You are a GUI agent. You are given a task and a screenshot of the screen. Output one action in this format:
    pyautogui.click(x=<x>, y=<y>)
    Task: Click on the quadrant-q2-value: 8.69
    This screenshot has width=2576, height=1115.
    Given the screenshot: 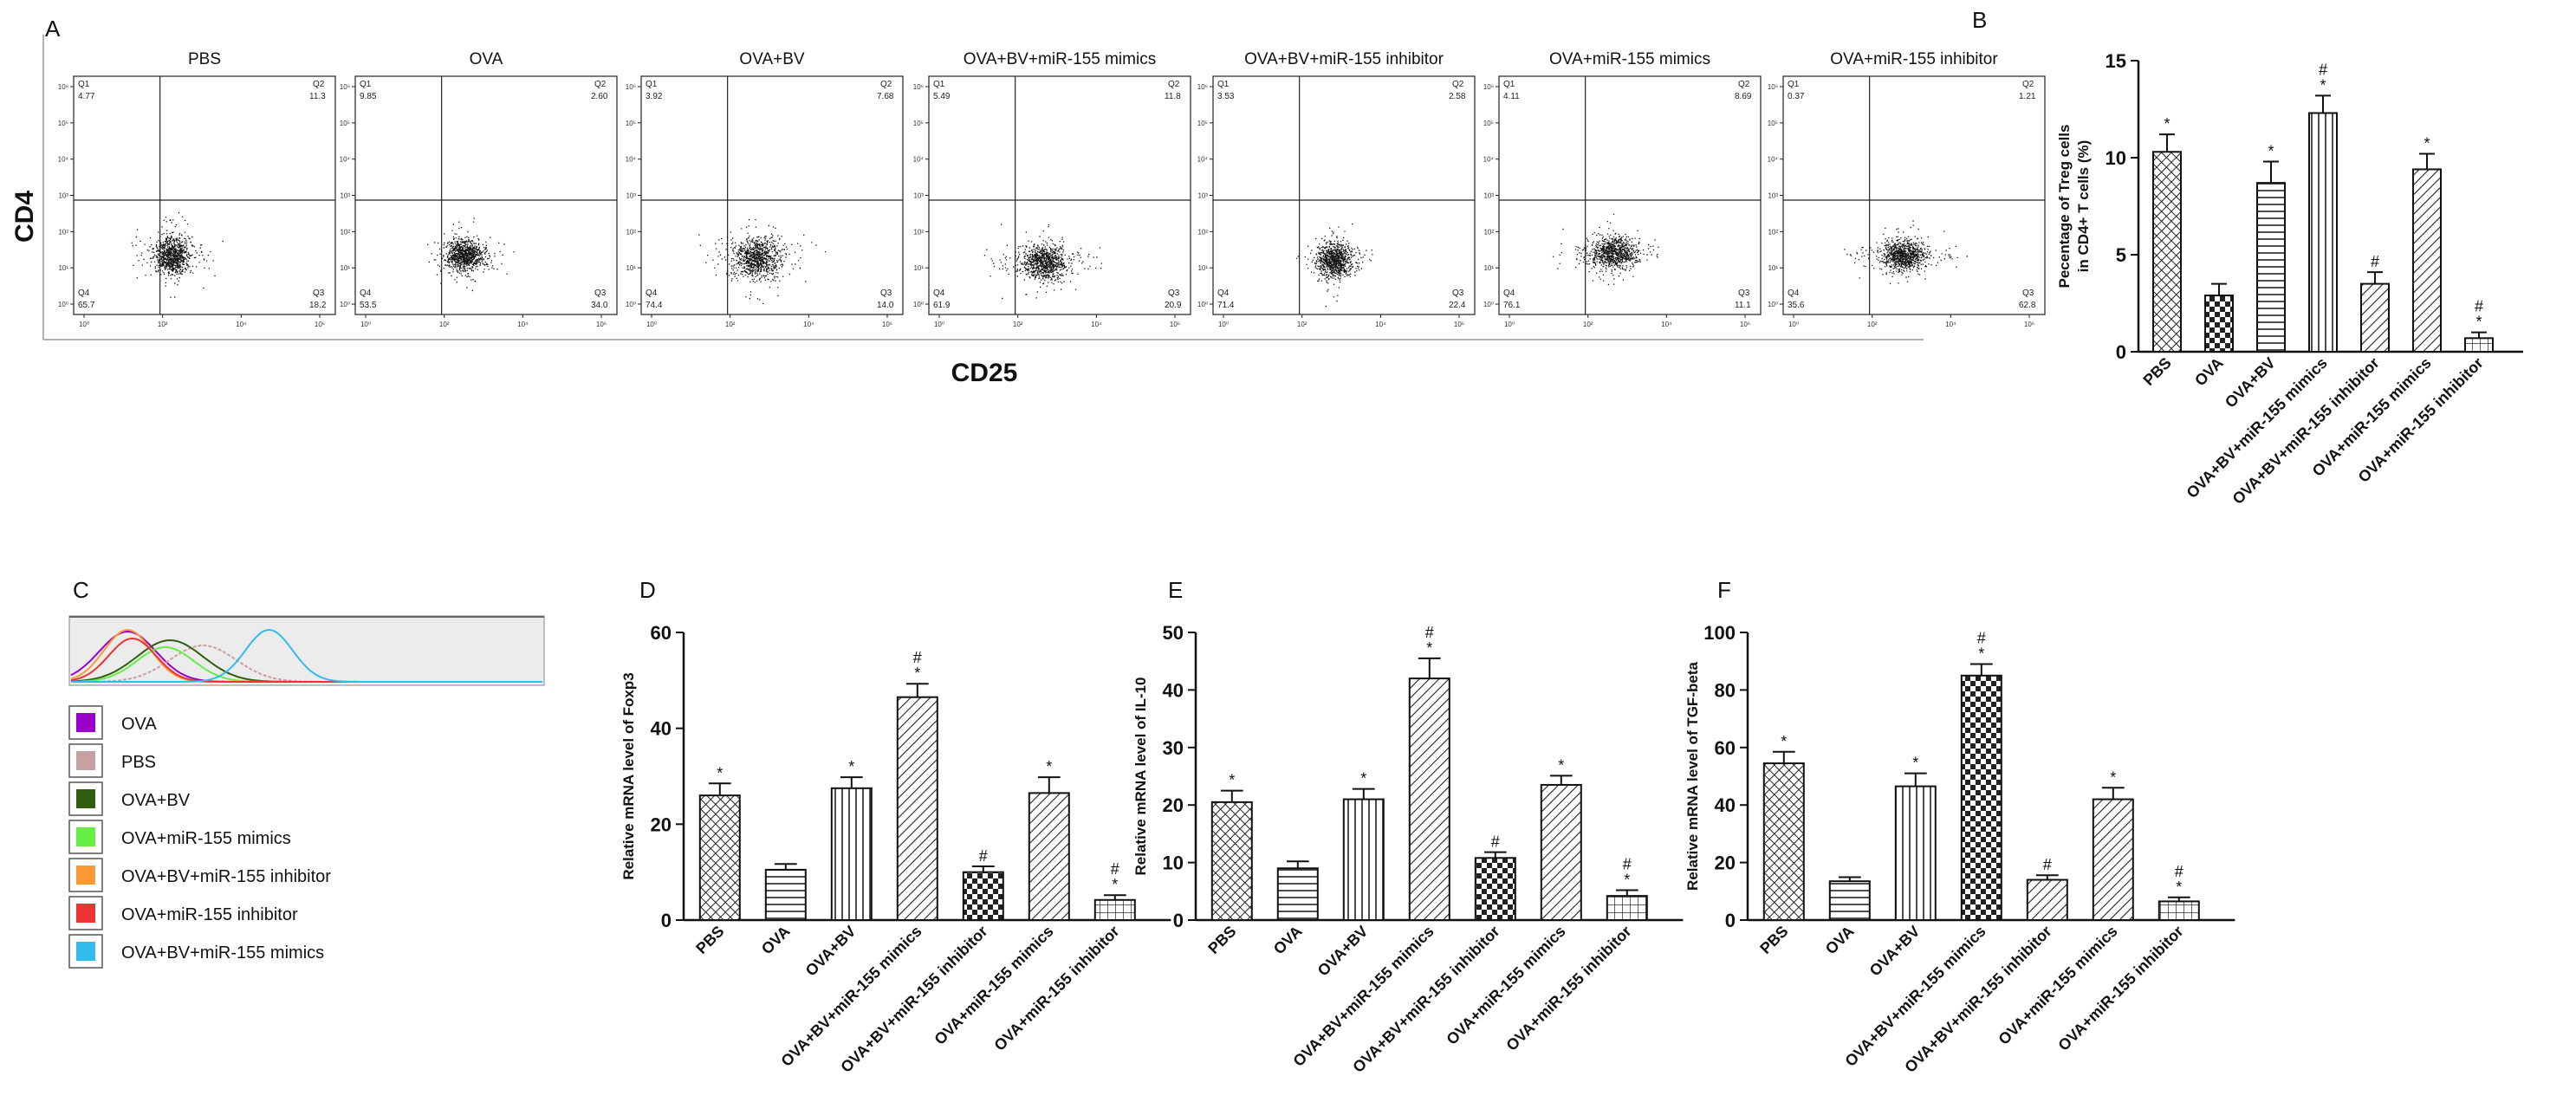 What is the action you would take?
    pyautogui.click(x=1744, y=96)
    